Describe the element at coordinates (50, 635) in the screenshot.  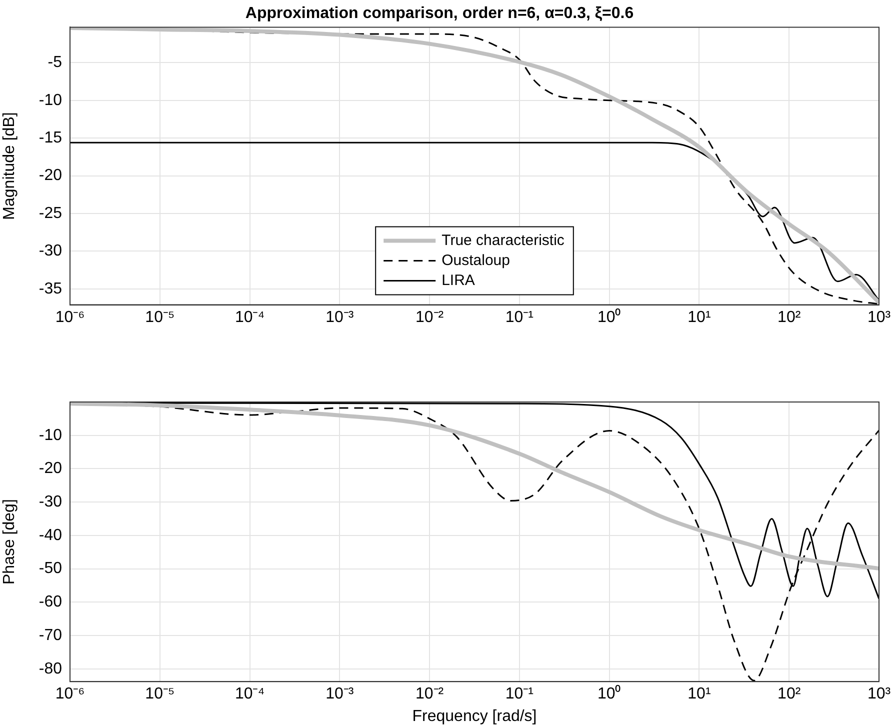
I see `y-tick-label: -70` at that location.